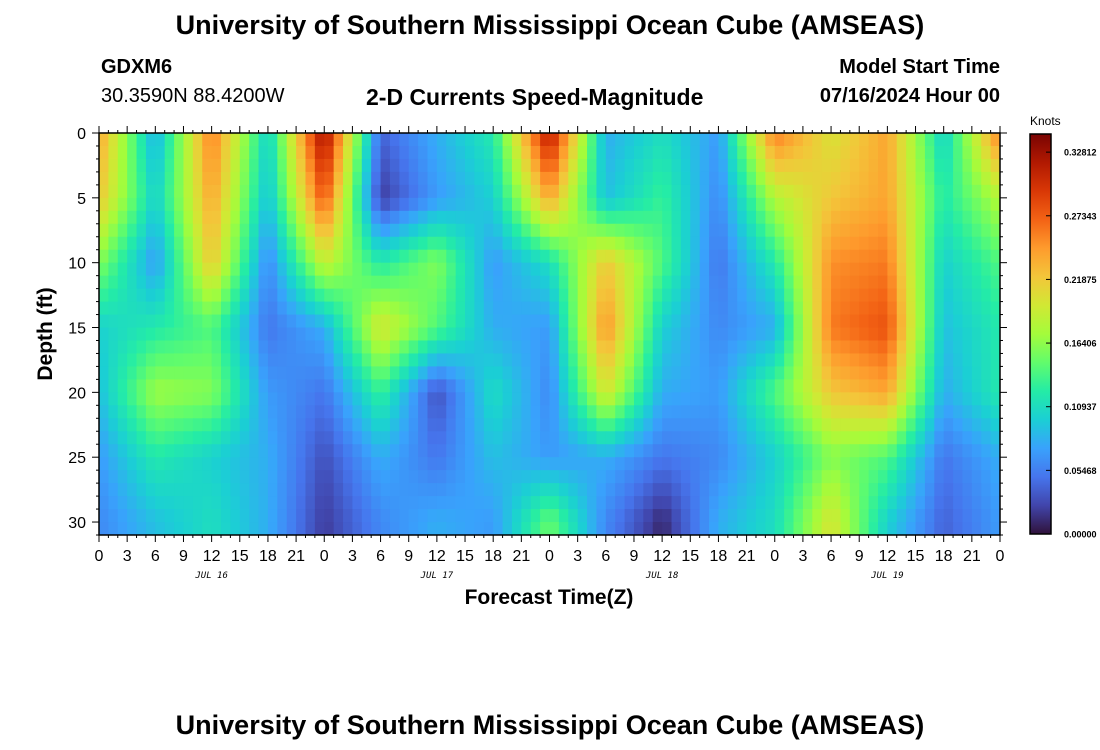 This screenshot has height=750, width=1100. Describe the element at coordinates (465, 556) in the screenshot. I see `x-tick-label: 15` at that location.